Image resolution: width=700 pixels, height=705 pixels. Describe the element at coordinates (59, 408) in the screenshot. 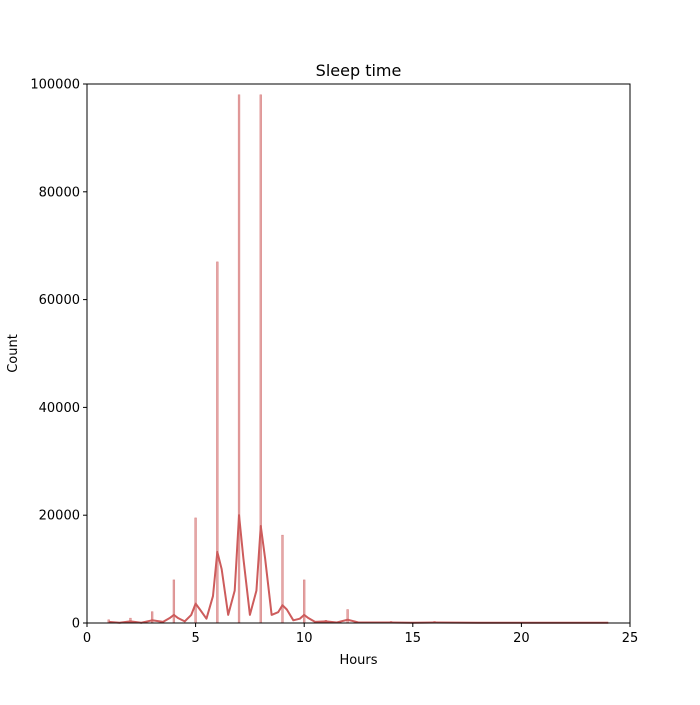

I see `y-tick-label: 40000` at that location.